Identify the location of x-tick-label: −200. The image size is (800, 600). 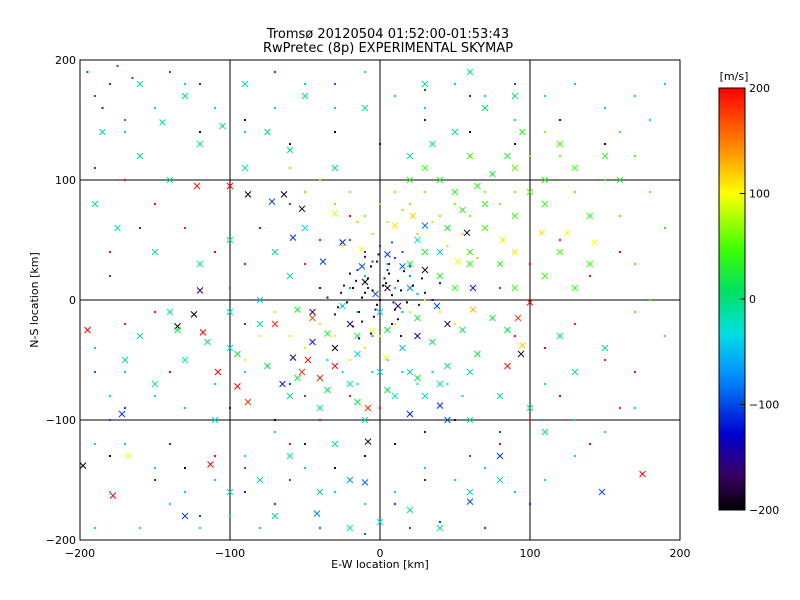
(80, 553).